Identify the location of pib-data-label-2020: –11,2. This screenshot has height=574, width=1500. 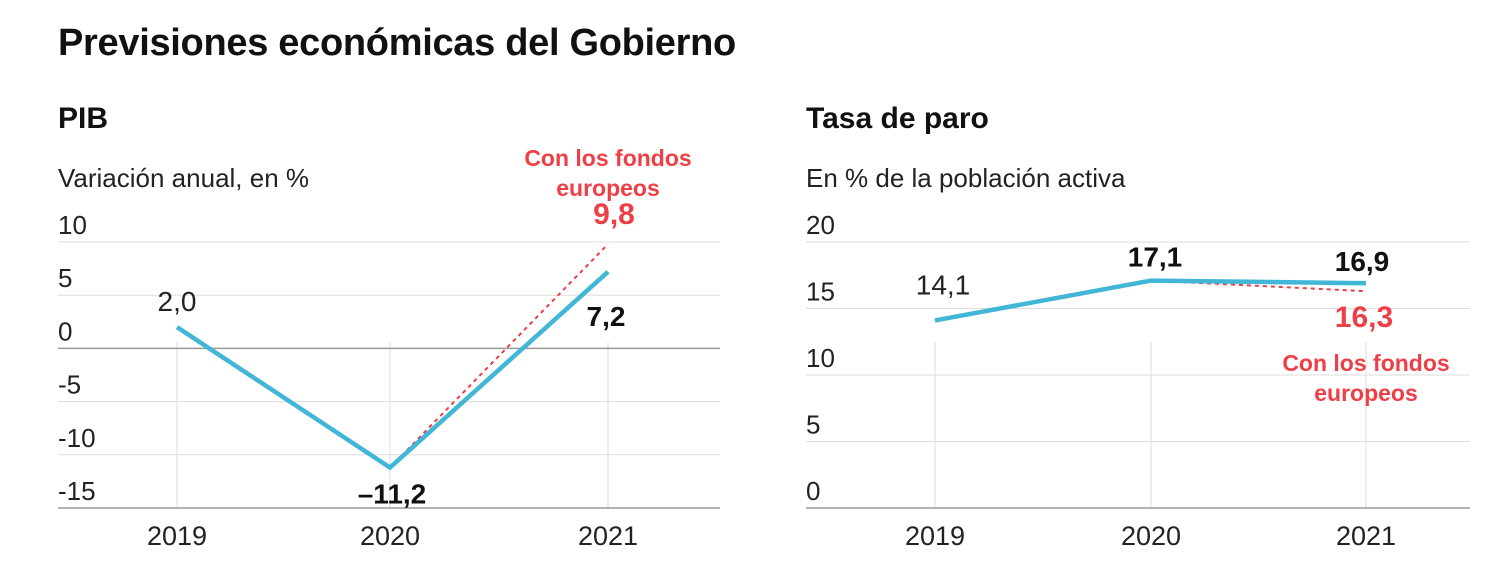
(392, 494).